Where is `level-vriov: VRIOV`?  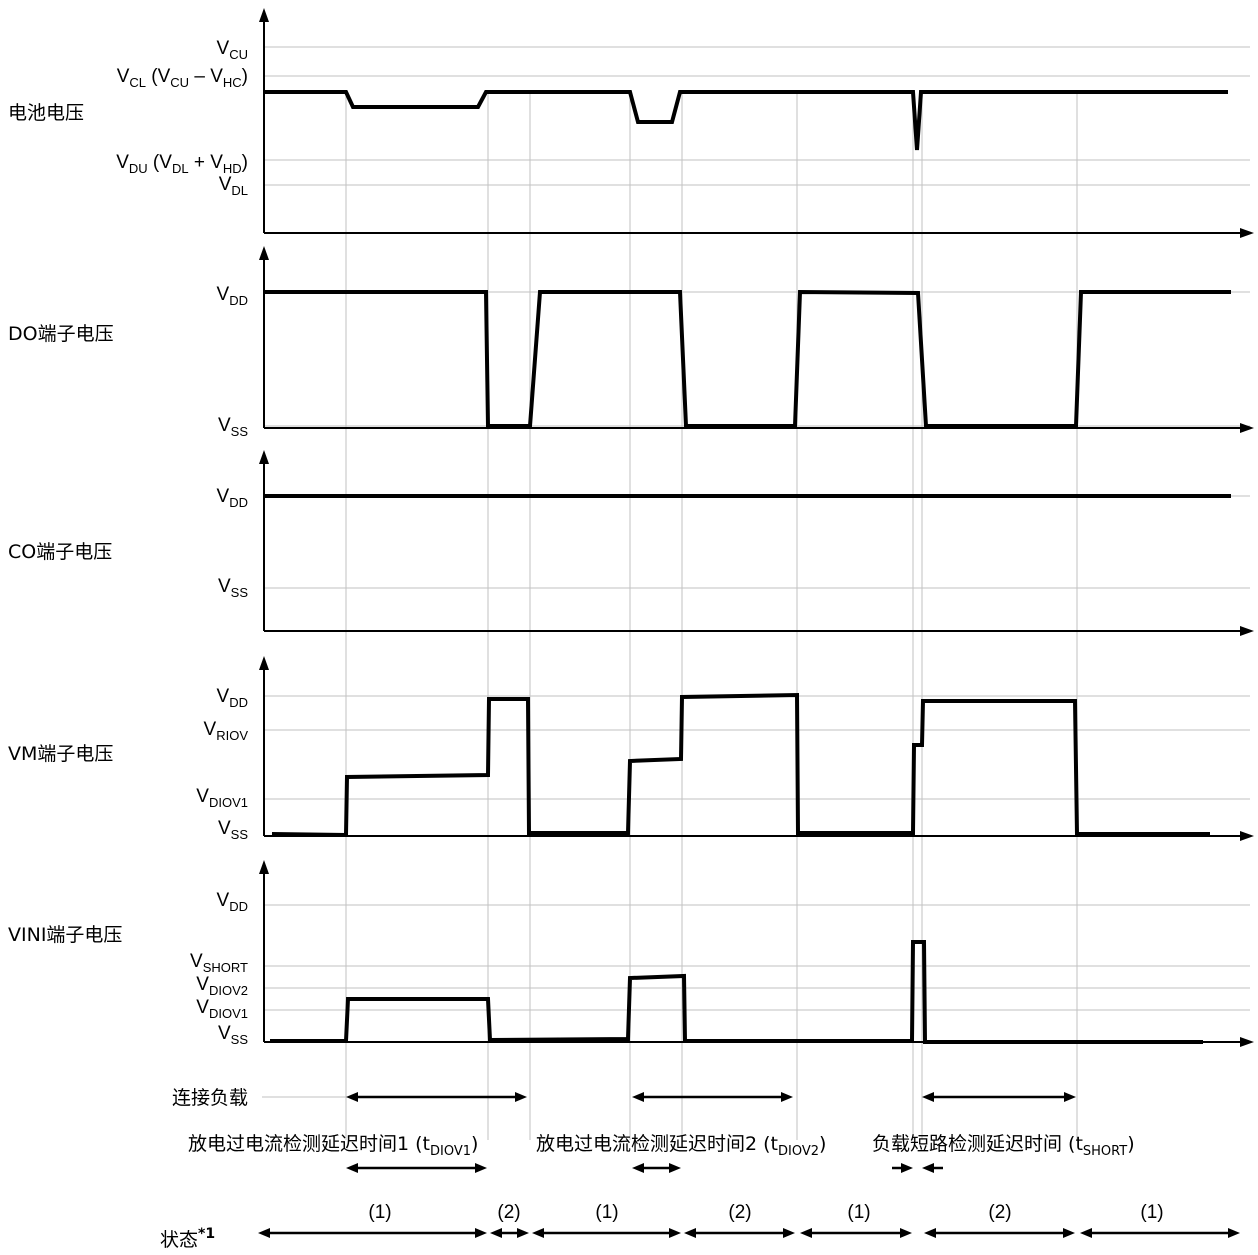 level-vriov: VRIOV is located at coordinates (226, 731).